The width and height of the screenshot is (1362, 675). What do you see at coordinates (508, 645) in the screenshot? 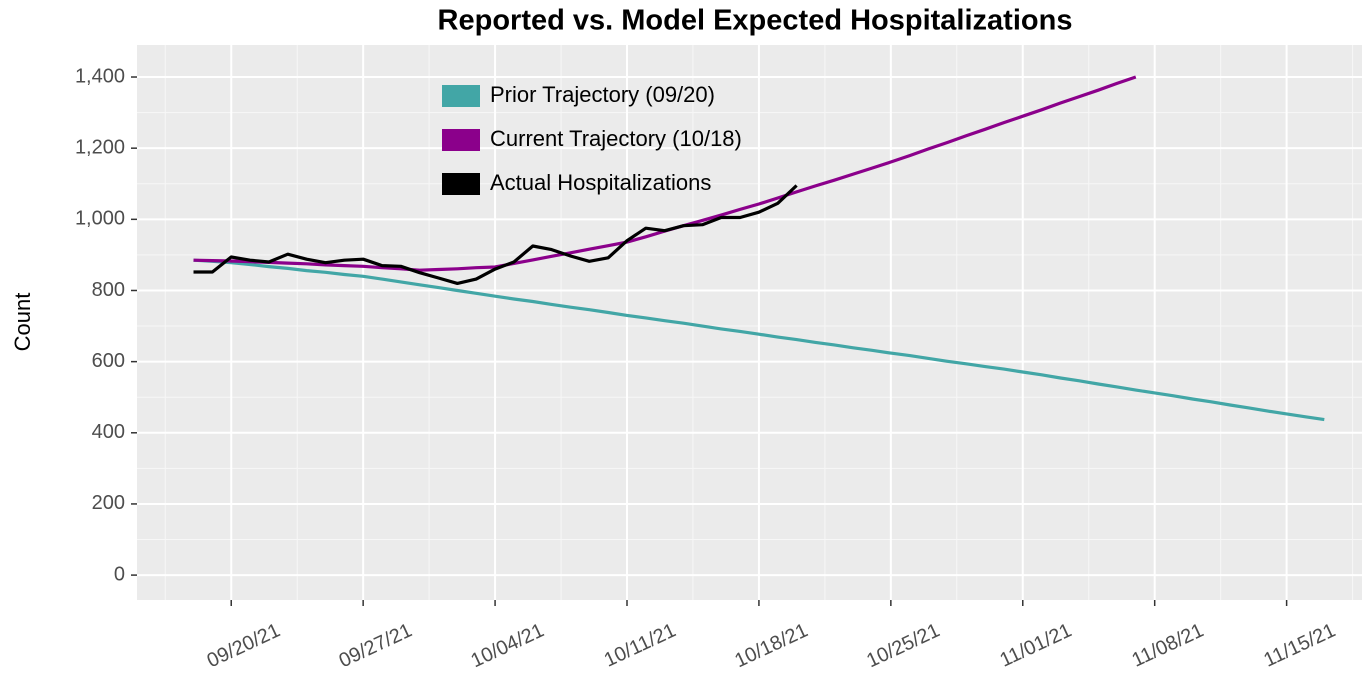
I see `x-tick-label: 10/04/21` at bounding box center [508, 645].